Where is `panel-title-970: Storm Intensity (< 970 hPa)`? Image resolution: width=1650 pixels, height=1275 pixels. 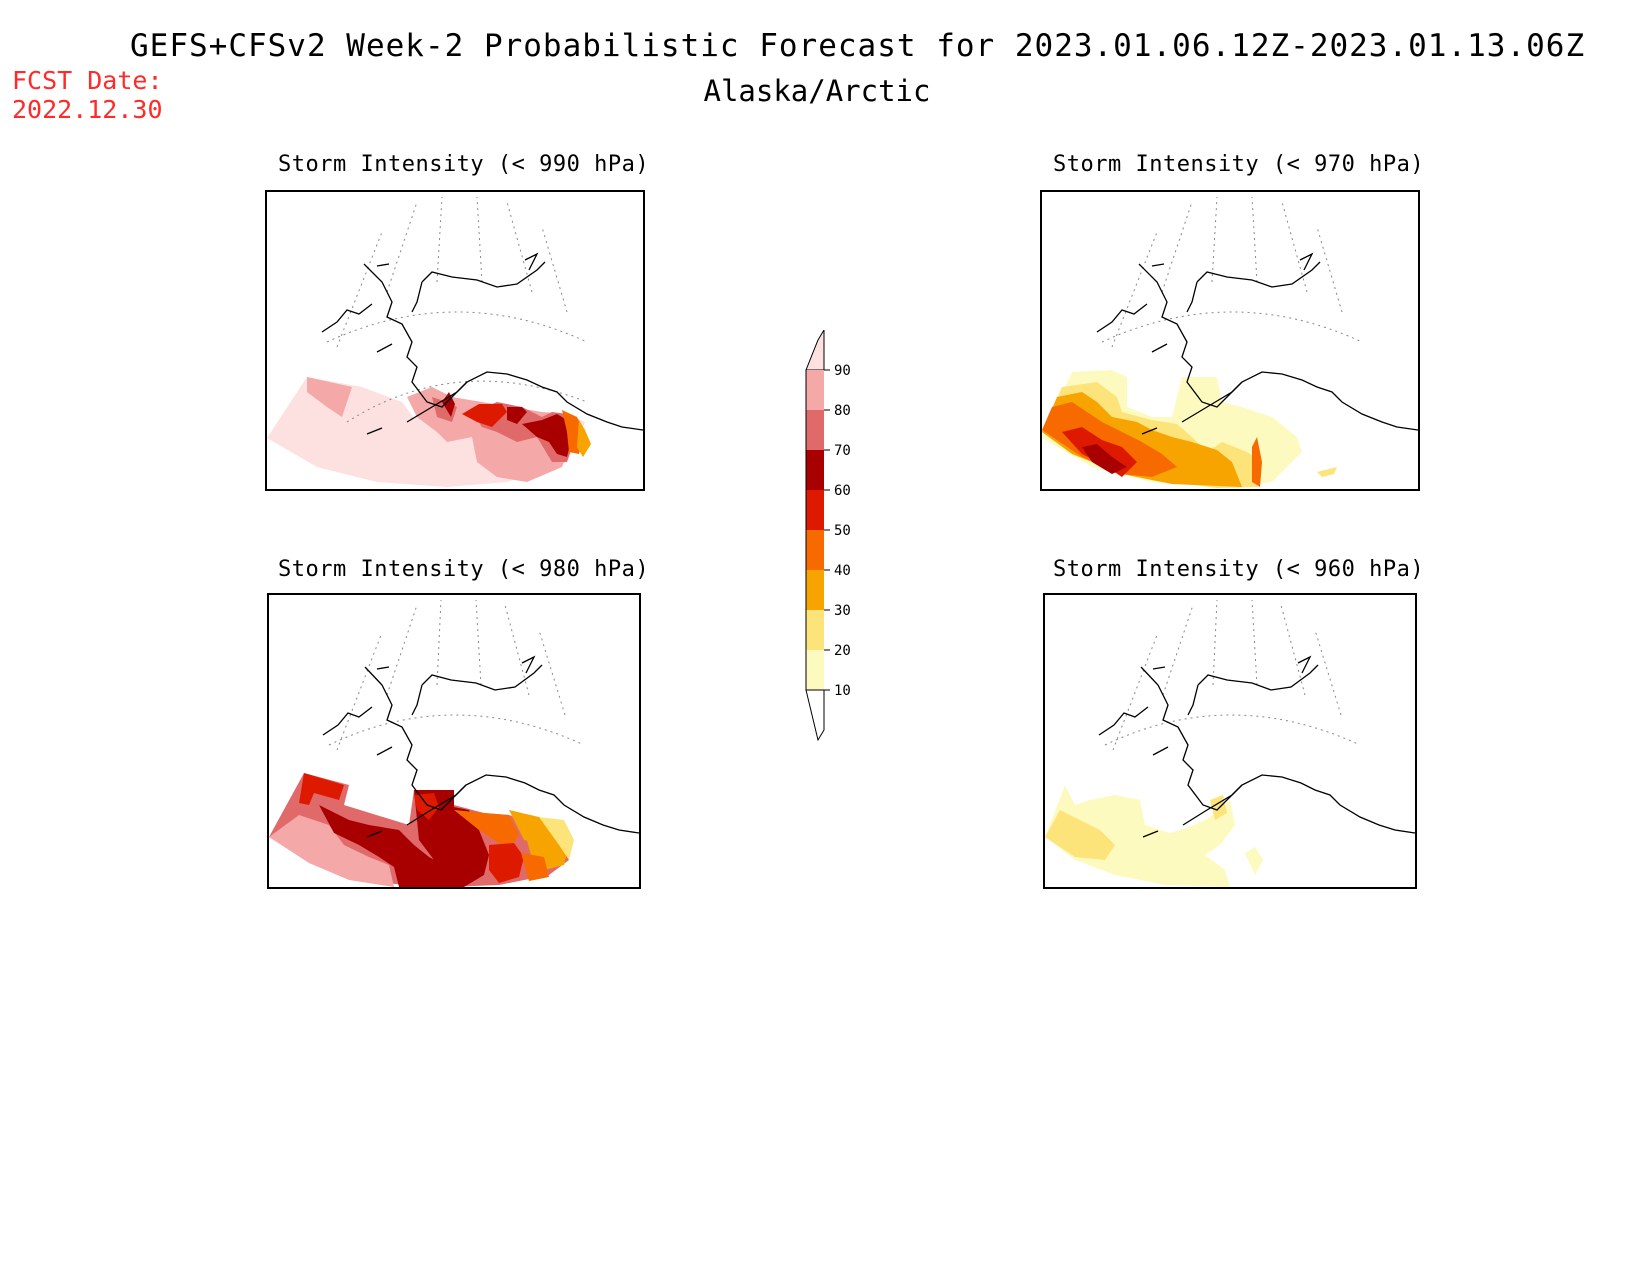
panel-title-970: Storm Intensity (< 970 hPa) is located at coordinates (1239, 164).